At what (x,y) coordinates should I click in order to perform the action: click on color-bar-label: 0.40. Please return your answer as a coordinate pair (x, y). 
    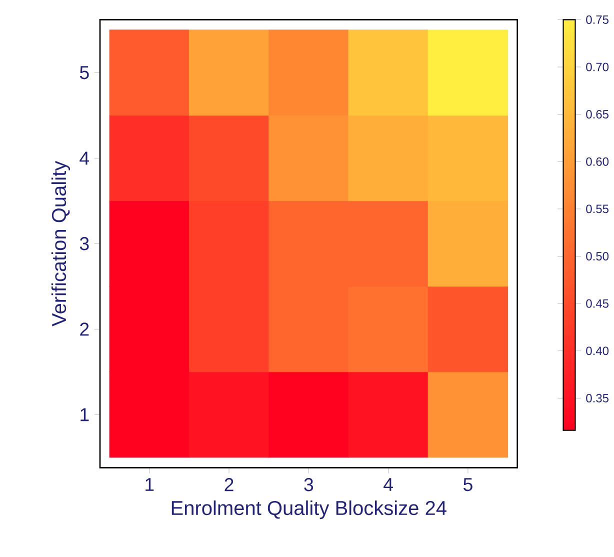
    Looking at the image, I should click on (597, 351).